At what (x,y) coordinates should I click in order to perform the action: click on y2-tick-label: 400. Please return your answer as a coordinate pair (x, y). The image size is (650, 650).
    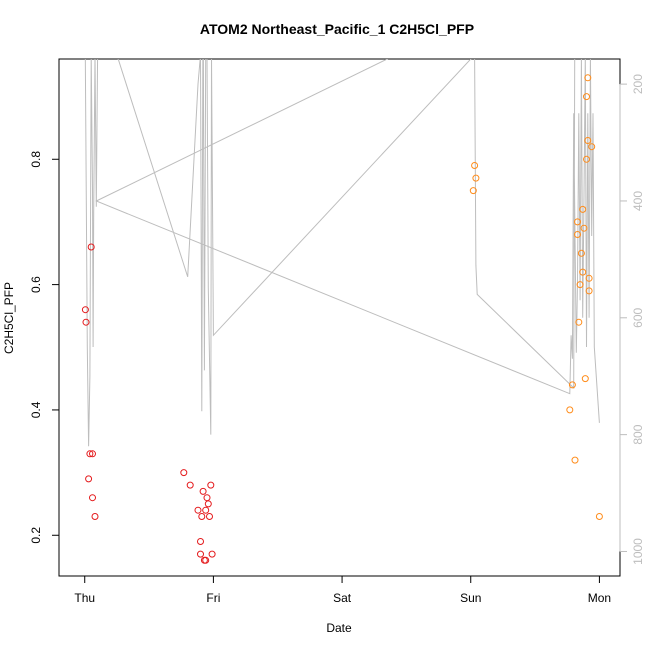
    Looking at the image, I should click on (638, 201).